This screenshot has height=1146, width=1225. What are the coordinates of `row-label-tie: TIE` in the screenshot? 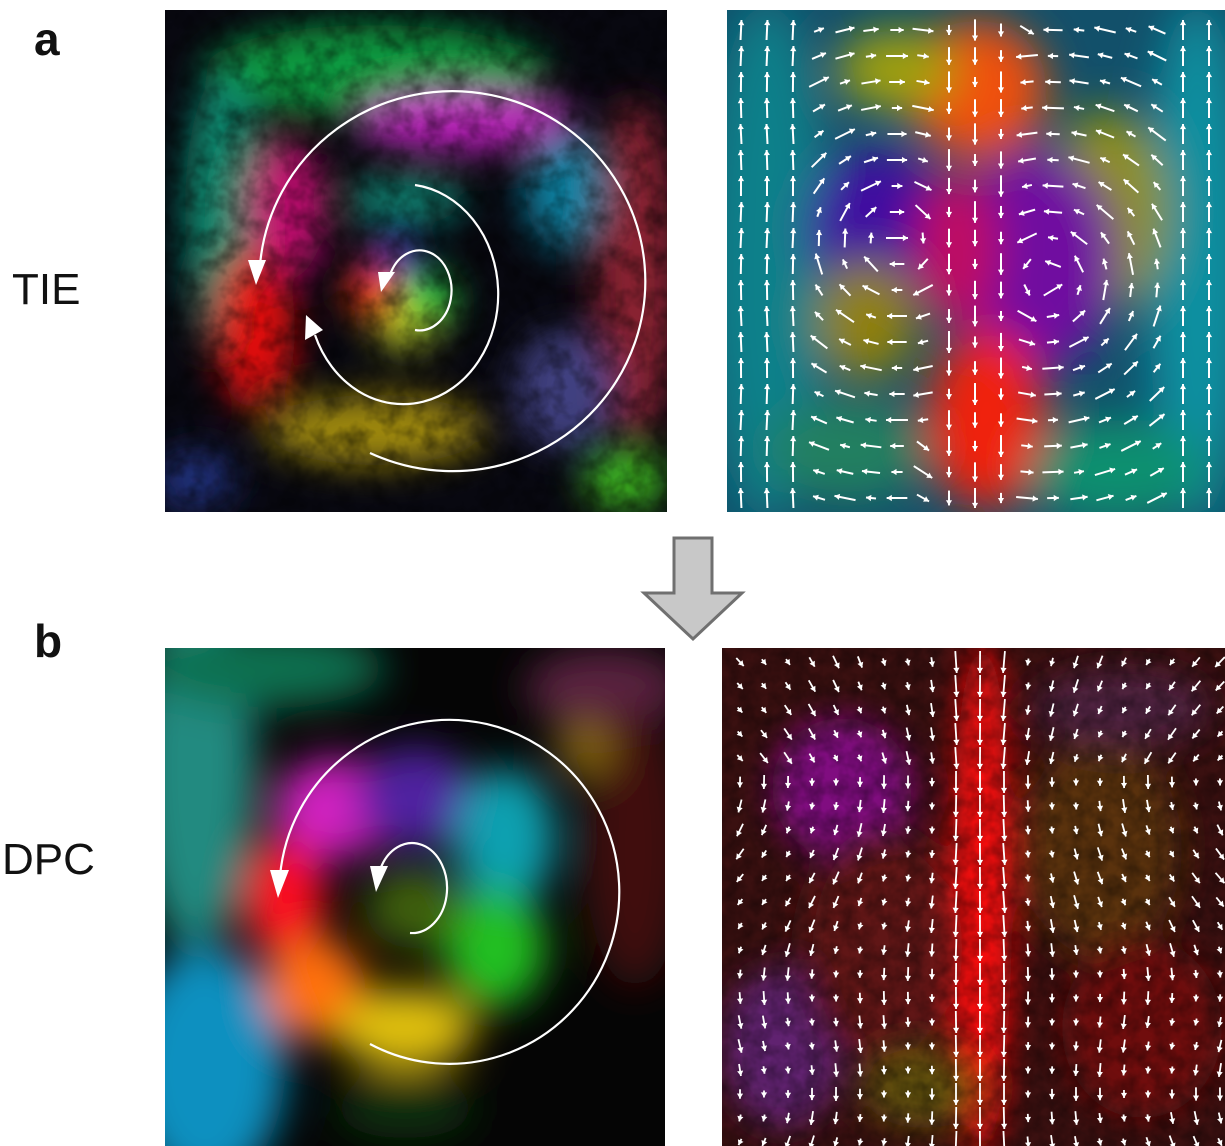 It's located at (46, 290).